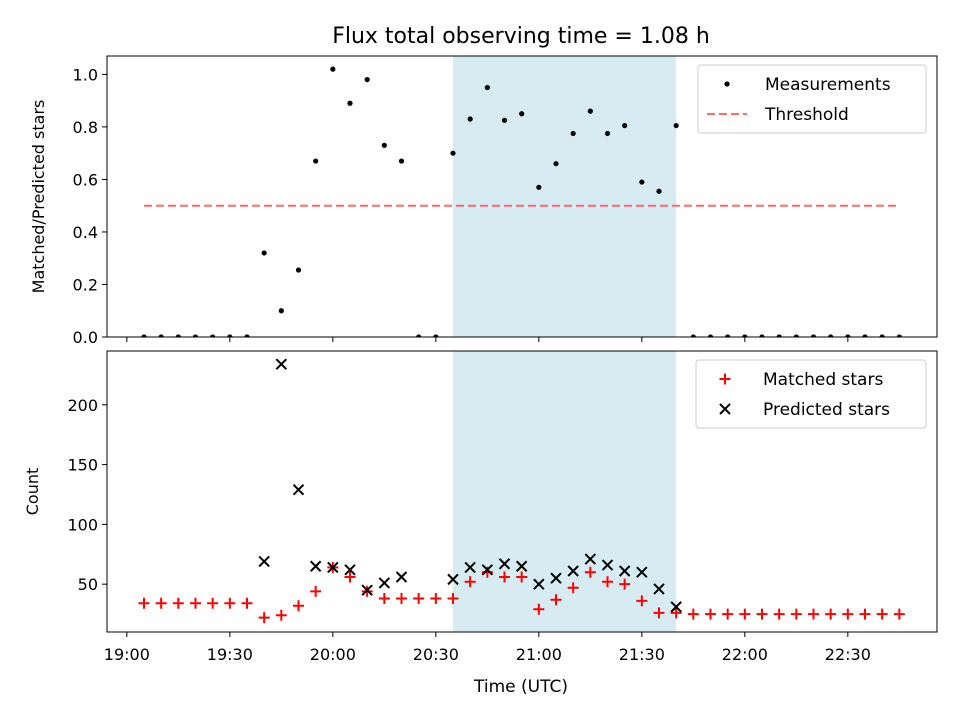 Image resolution: width=960 pixels, height=720 pixels. I want to click on x-tick-label: 20:00, so click(333, 654).